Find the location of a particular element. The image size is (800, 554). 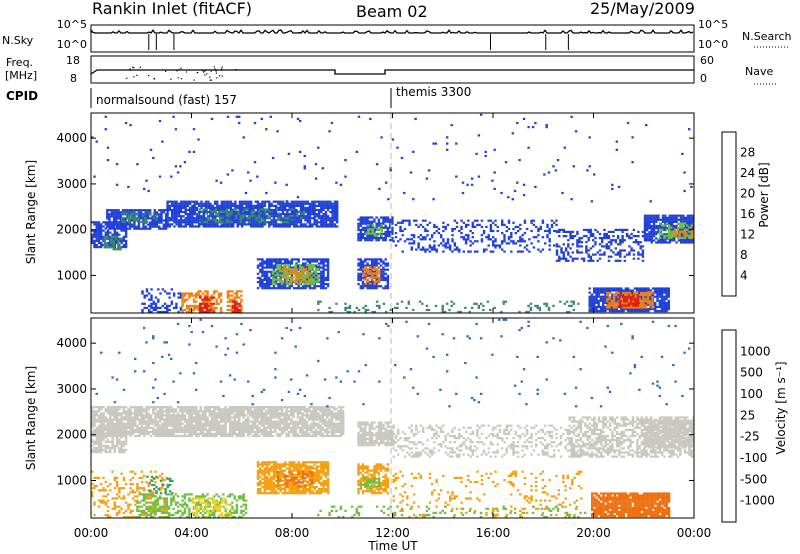

nsky-label: N.Sky is located at coordinates (18, 40).